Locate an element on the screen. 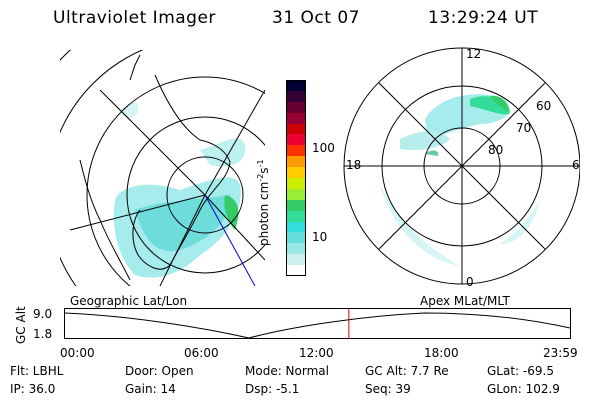  seq-info: Seq: 39 is located at coordinates (388, 389).